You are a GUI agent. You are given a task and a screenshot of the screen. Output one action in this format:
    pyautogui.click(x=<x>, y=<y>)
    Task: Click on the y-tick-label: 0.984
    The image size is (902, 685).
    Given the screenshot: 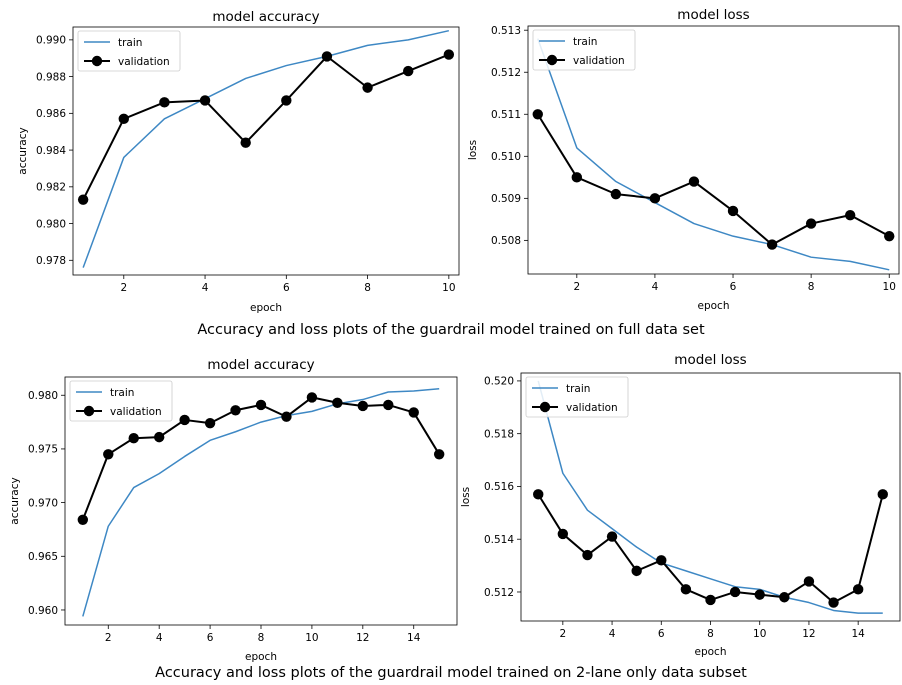 What is the action you would take?
    pyautogui.click(x=51, y=151)
    